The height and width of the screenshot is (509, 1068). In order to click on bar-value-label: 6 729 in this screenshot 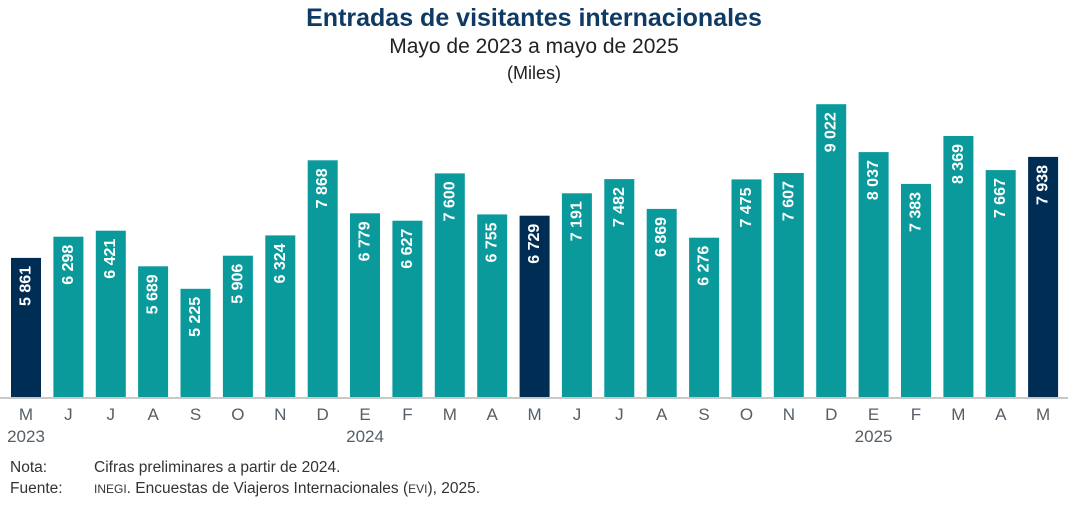, I will do `click(534, 244)`.